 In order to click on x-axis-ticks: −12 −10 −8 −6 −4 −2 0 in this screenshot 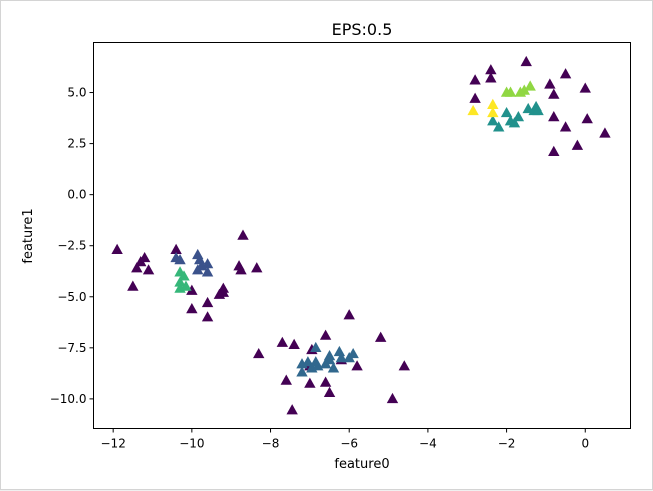, I will do `click(345, 439)`.